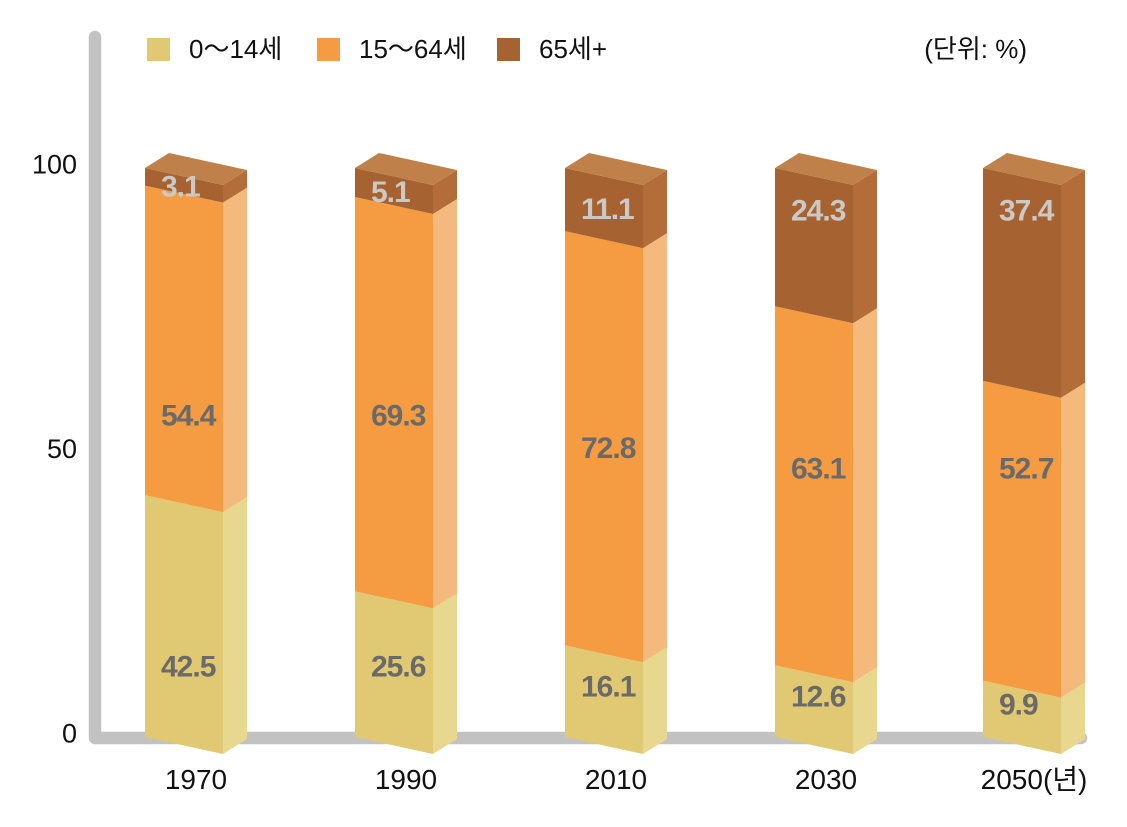 This screenshot has height=827, width=1127. I want to click on x-axis-label: 1990, so click(406, 779).